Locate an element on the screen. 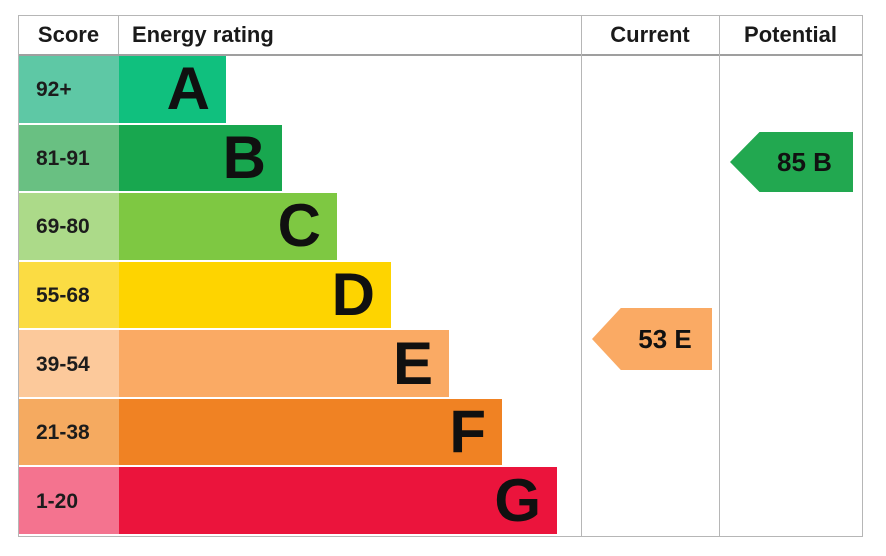 The height and width of the screenshot is (556, 886). grade-letter-b: B is located at coordinates (244, 157).